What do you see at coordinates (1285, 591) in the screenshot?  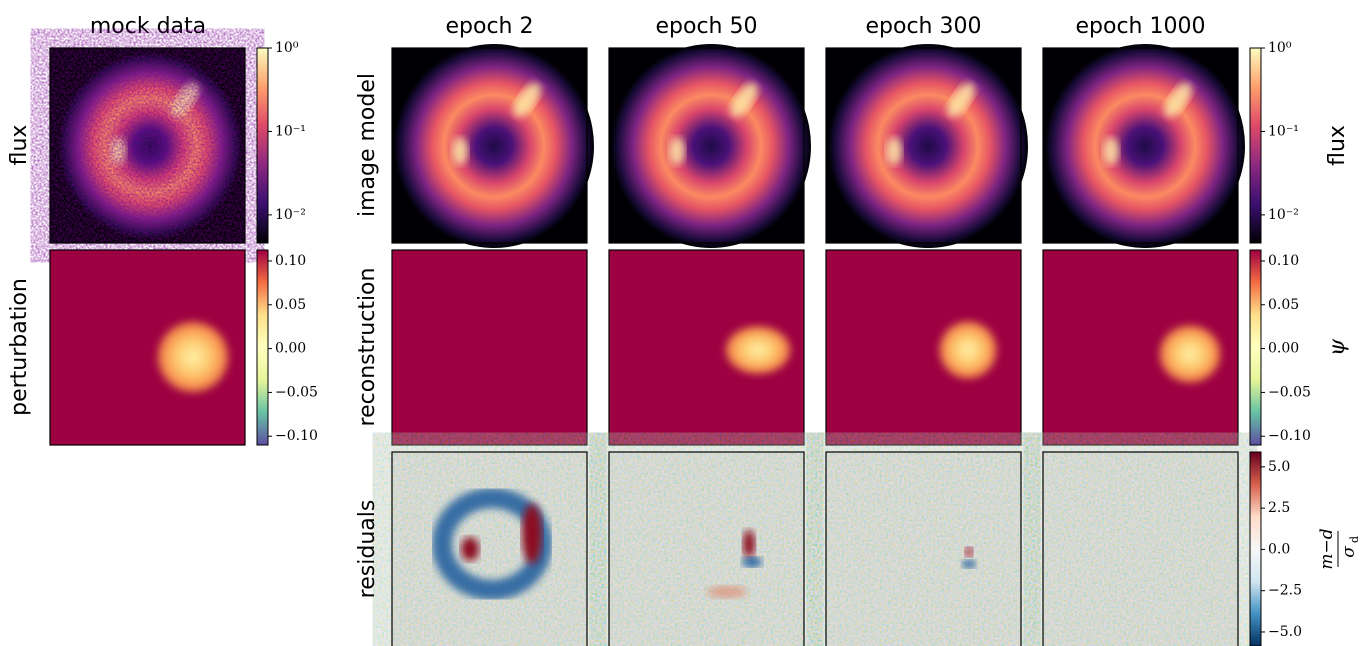 I see `tick-label: −2.5` at bounding box center [1285, 591].